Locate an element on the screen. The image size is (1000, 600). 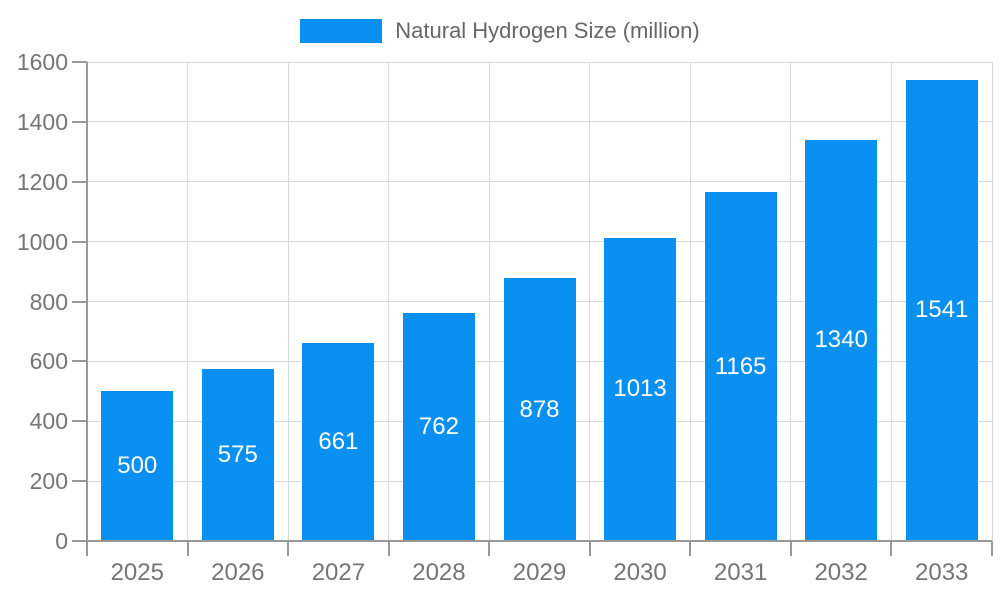
legend-swatch is located at coordinates (341, 31).